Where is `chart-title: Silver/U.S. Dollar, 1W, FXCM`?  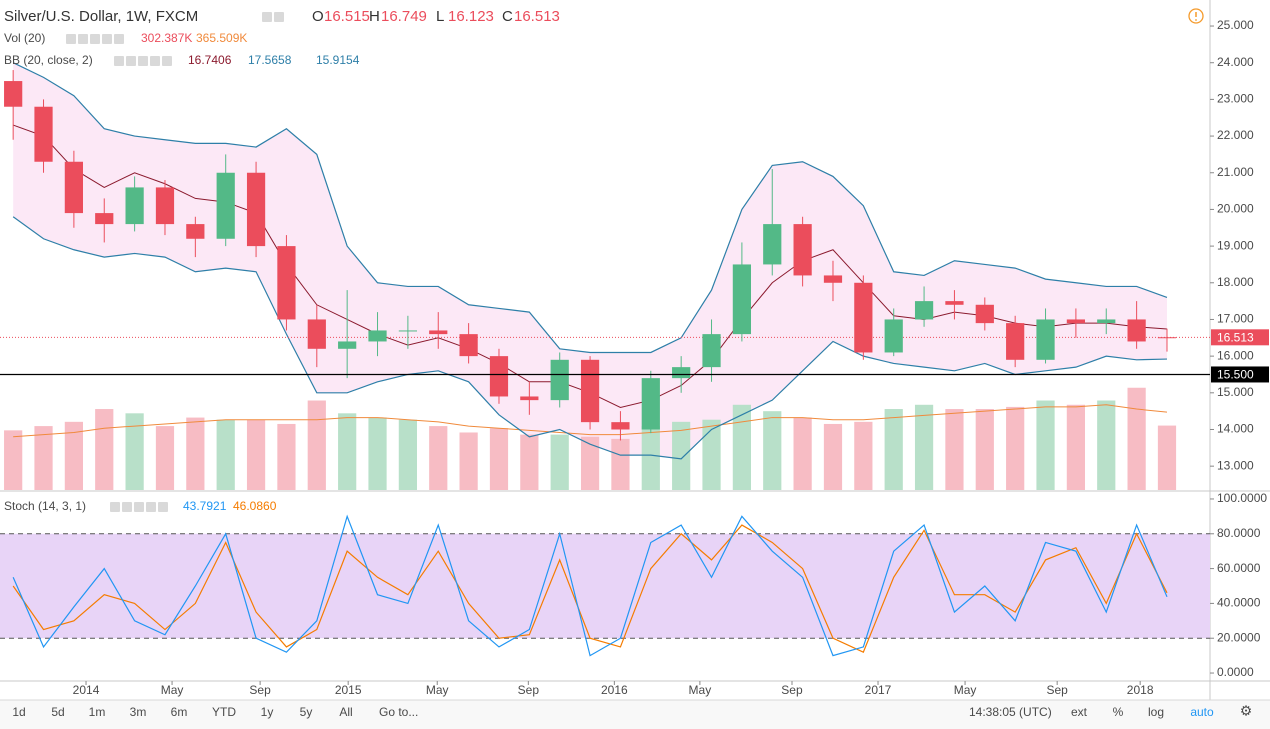
chart-title: Silver/U.S. Dollar, 1W, FXCM is located at coordinates (101, 16).